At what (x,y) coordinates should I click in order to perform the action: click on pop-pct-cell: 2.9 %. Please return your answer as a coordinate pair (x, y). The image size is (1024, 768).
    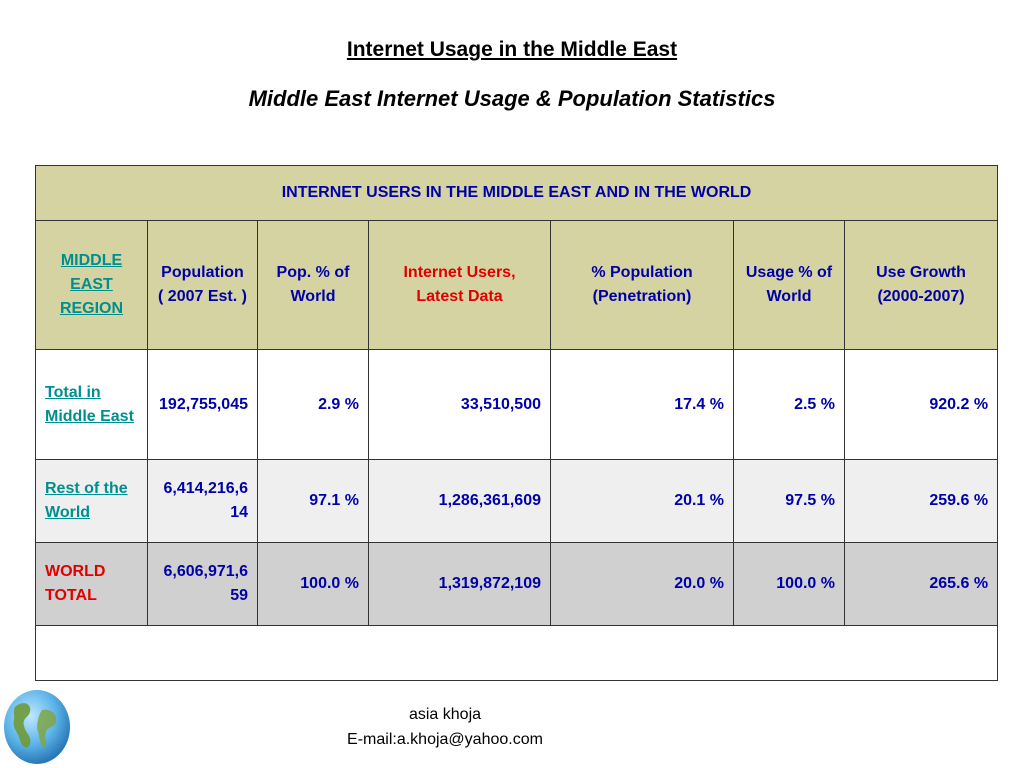
    Looking at the image, I should click on (313, 404).